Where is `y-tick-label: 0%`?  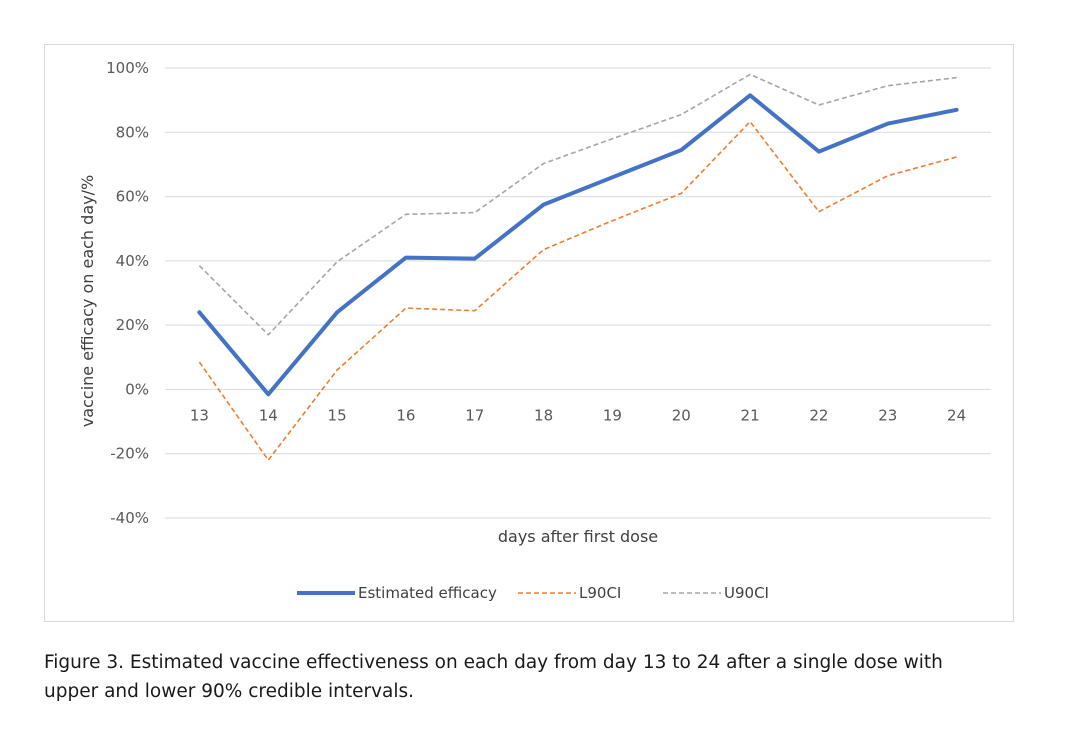
y-tick-label: 0% is located at coordinates (137, 389).